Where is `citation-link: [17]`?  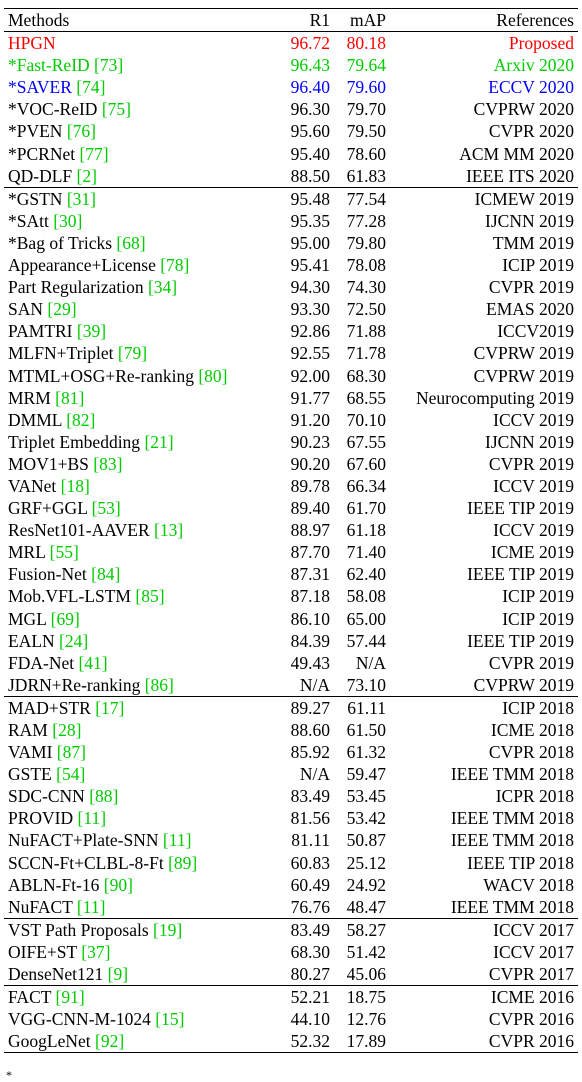 citation-link: [17] is located at coordinates (110, 707).